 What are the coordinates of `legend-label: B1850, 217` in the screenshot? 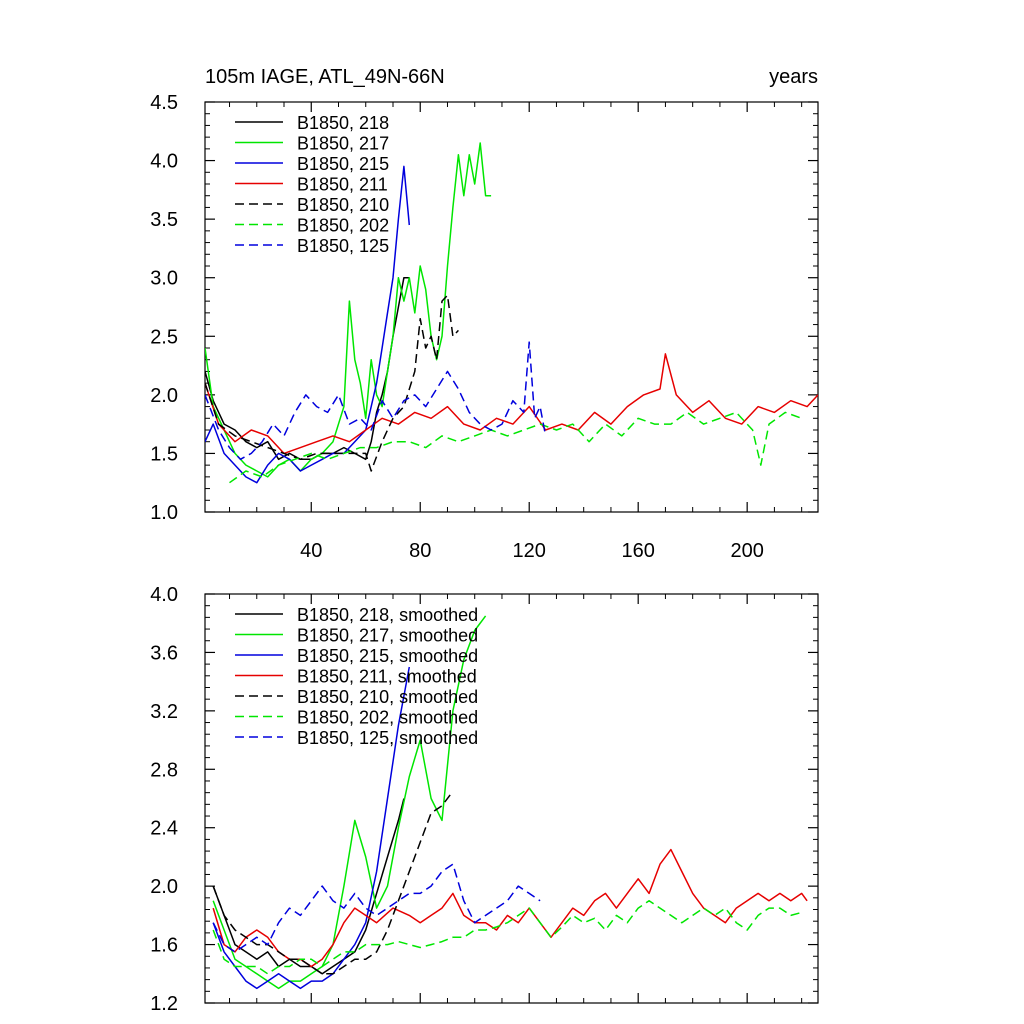 It's located at (343, 144).